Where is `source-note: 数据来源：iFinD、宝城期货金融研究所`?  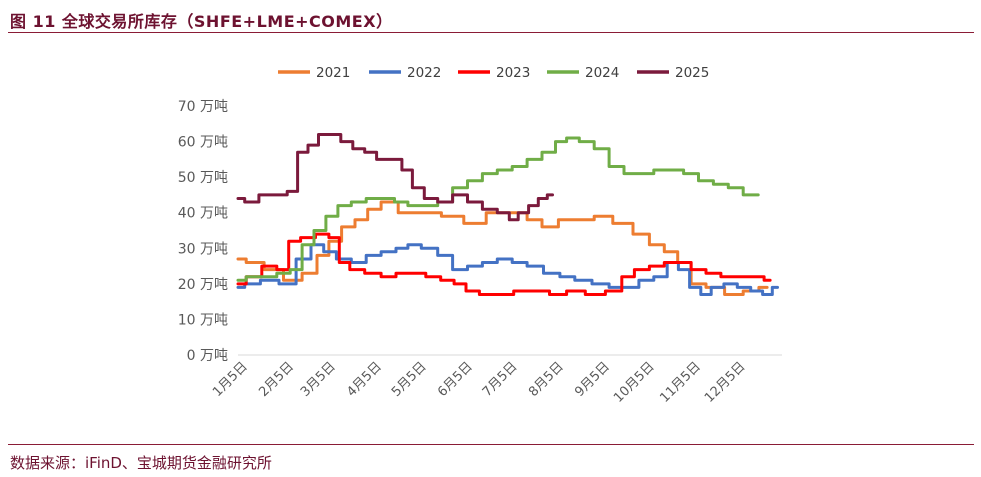 source-note: 数据来源：iFinD、宝城期货金融研究所 is located at coordinates (141, 463).